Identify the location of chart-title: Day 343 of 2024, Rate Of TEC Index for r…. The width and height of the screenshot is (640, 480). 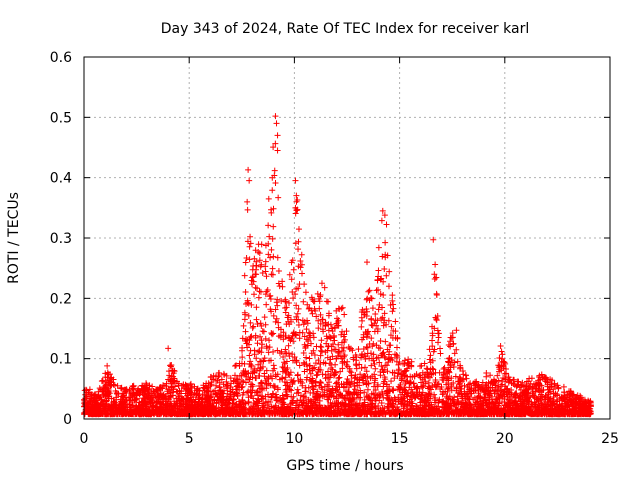
(345, 29).